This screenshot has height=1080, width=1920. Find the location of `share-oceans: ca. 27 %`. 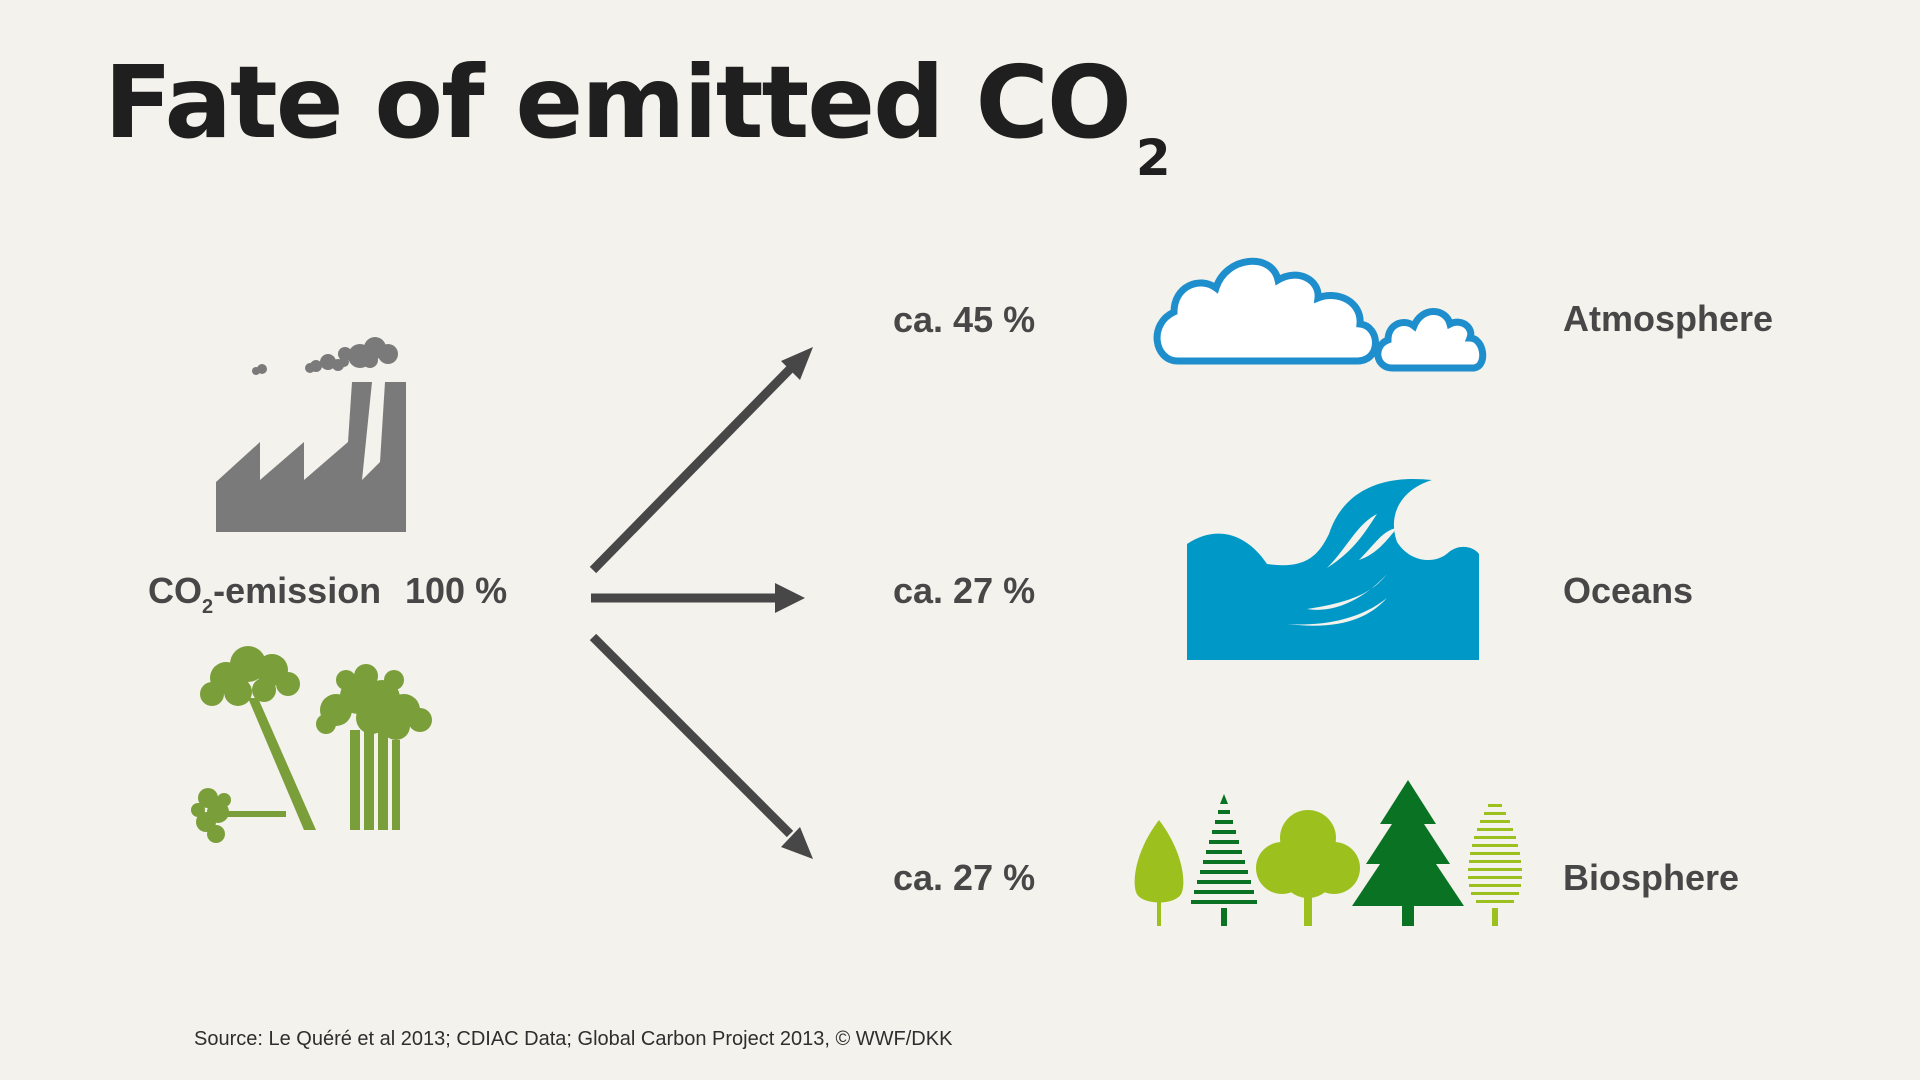

share-oceans: ca. 27 % is located at coordinates (964, 590).